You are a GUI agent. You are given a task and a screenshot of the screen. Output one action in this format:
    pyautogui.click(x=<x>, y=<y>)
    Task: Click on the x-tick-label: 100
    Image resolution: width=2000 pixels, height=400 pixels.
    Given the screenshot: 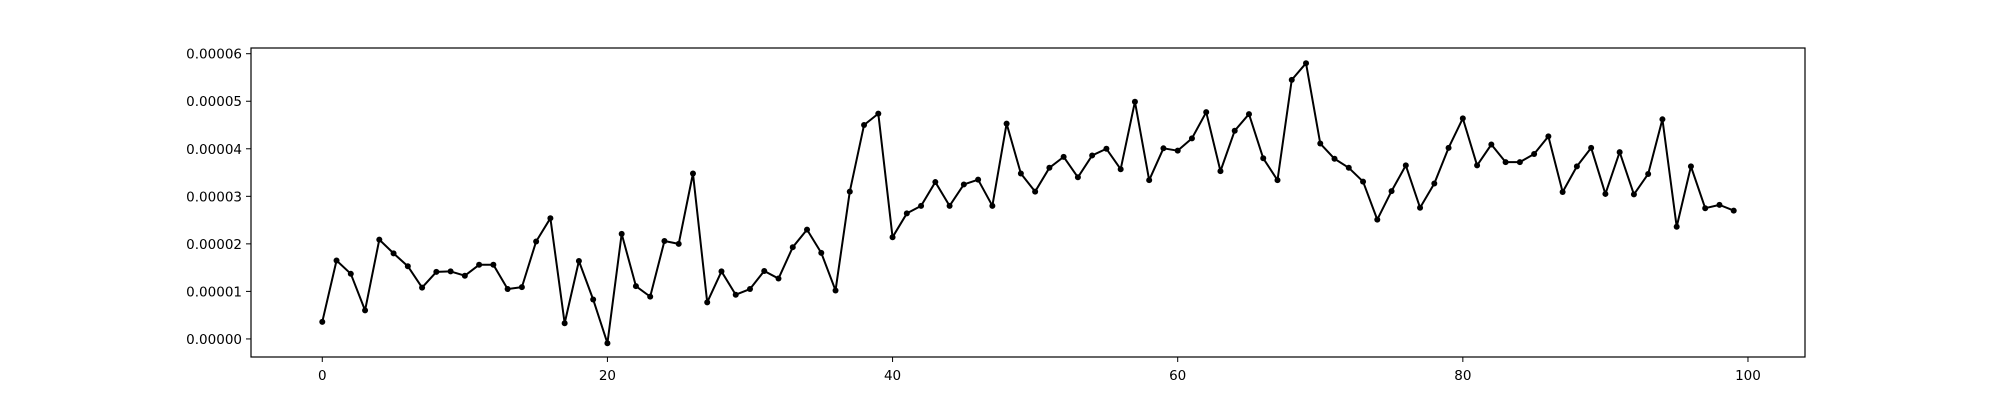 What is the action you would take?
    pyautogui.click(x=1748, y=376)
    